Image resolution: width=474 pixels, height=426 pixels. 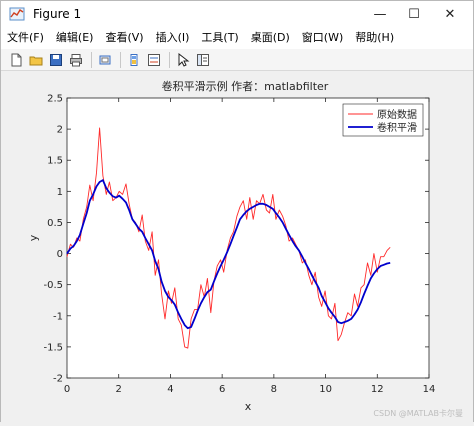 What do you see at coordinates (274, 389) in the screenshot?
I see `x-tick-label: 8` at bounding box center [274, 389].